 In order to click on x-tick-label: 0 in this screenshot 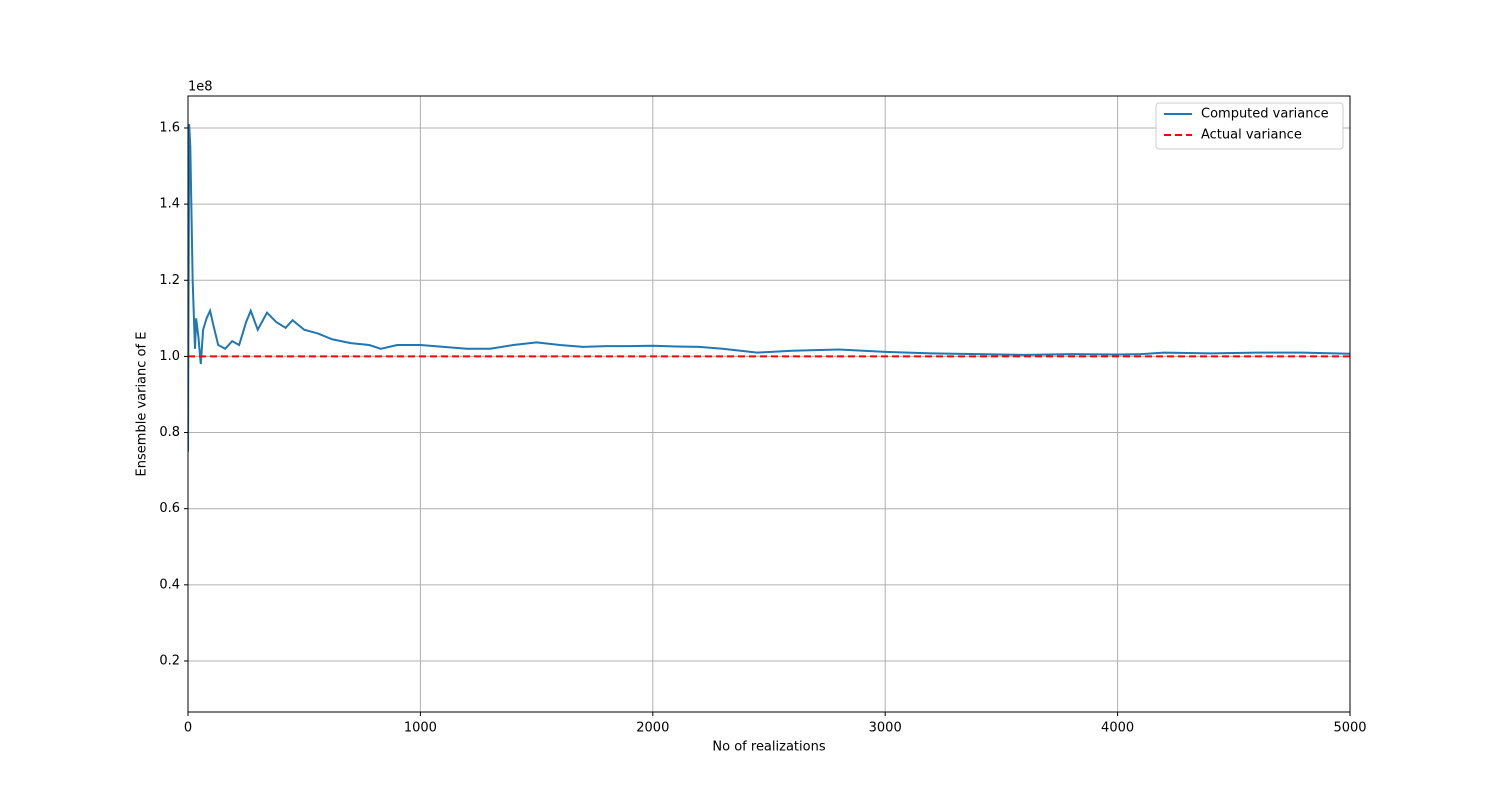, I will do `click(188, 728)`.